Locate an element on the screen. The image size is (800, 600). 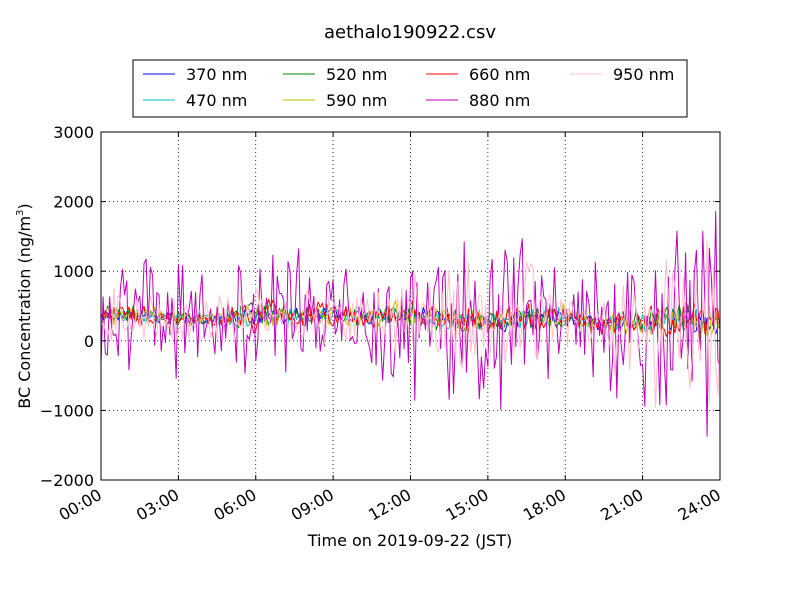
y-tick-label: 2000 is located at coordinates (73, 202).